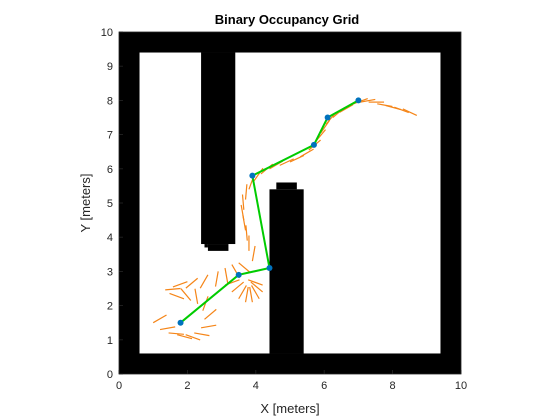 Image resolution: width=560 pixels, height=420 pixels. I want to click on y-tick-label-10: 10, so click(107, 33).